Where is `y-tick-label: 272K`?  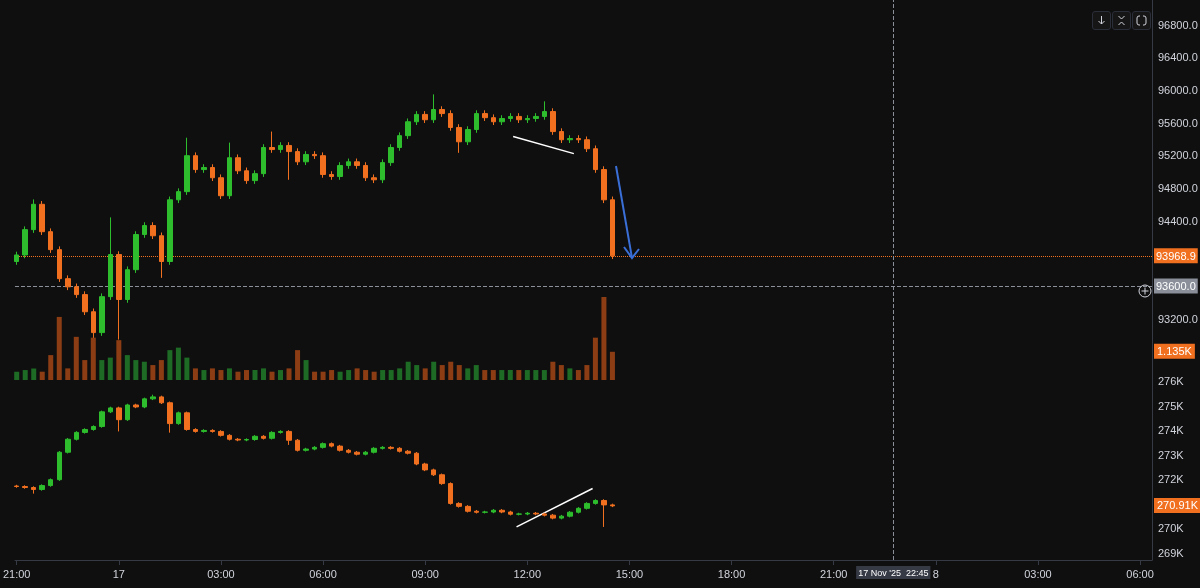
y-tick-label: 272K is located at coordinates (1171, 479).